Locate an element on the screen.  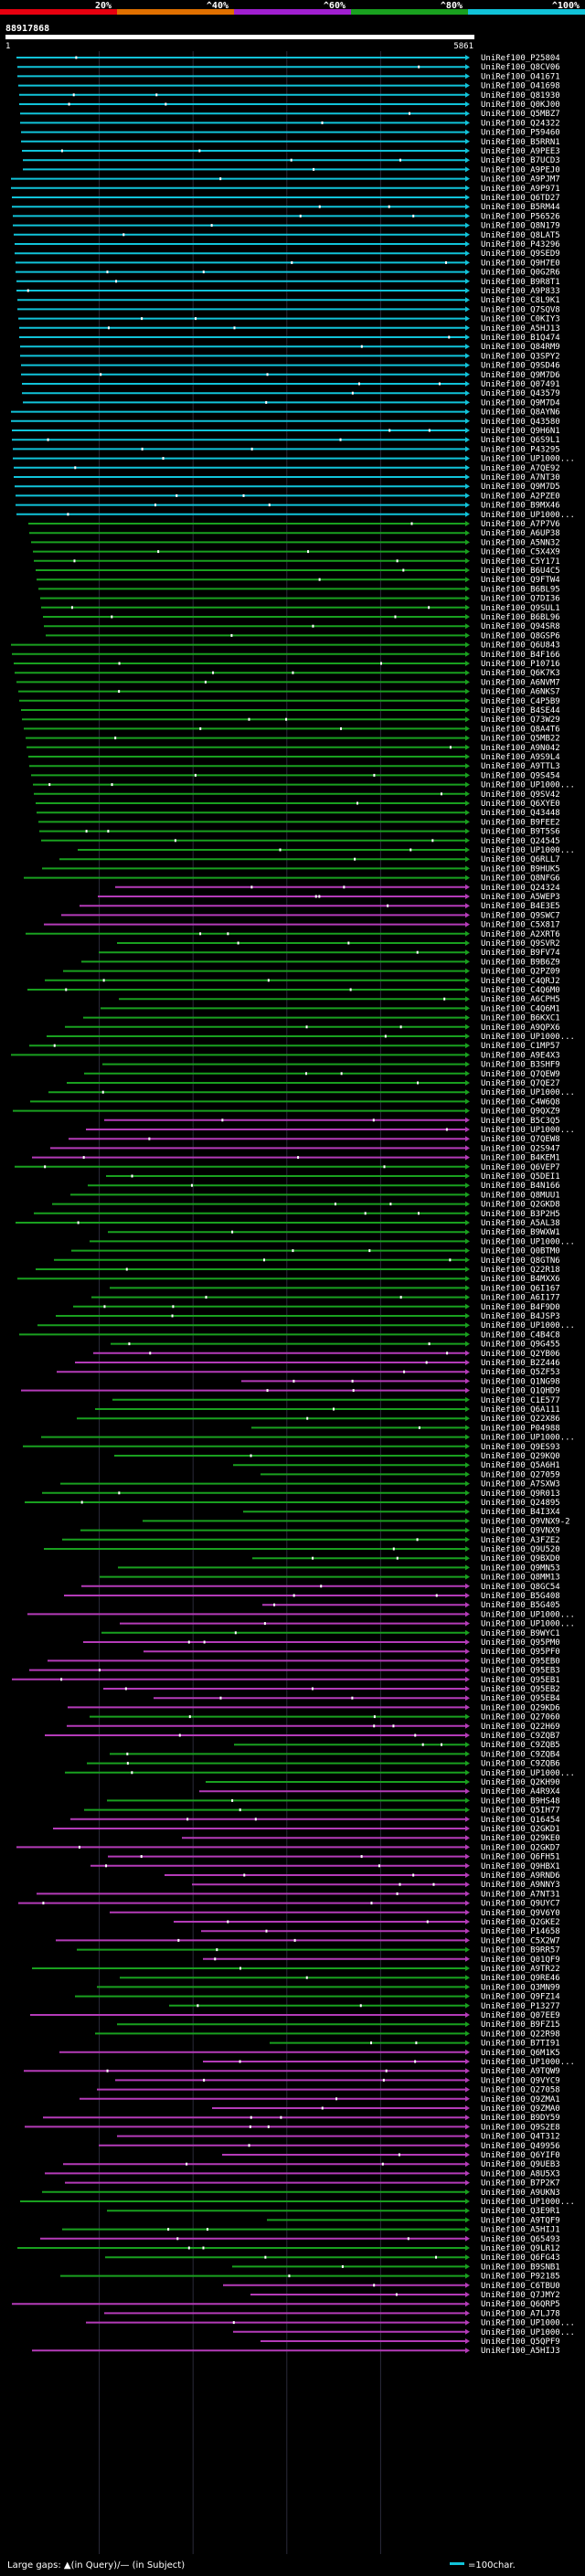
hit-label: UniRef100_C4W6Q8 is located at coordinates (520, 1102).